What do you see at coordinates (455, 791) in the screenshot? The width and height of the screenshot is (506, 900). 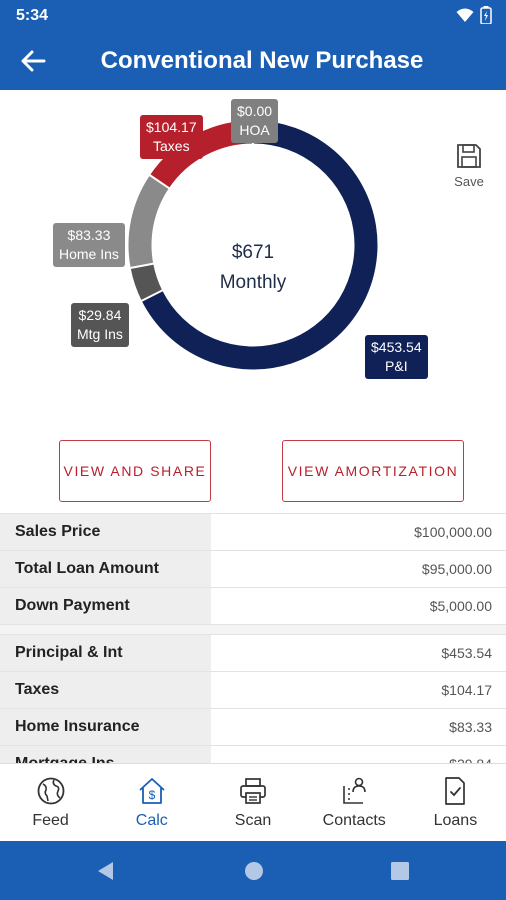 I see `document-check-icon` at bounding box center [455, 791].